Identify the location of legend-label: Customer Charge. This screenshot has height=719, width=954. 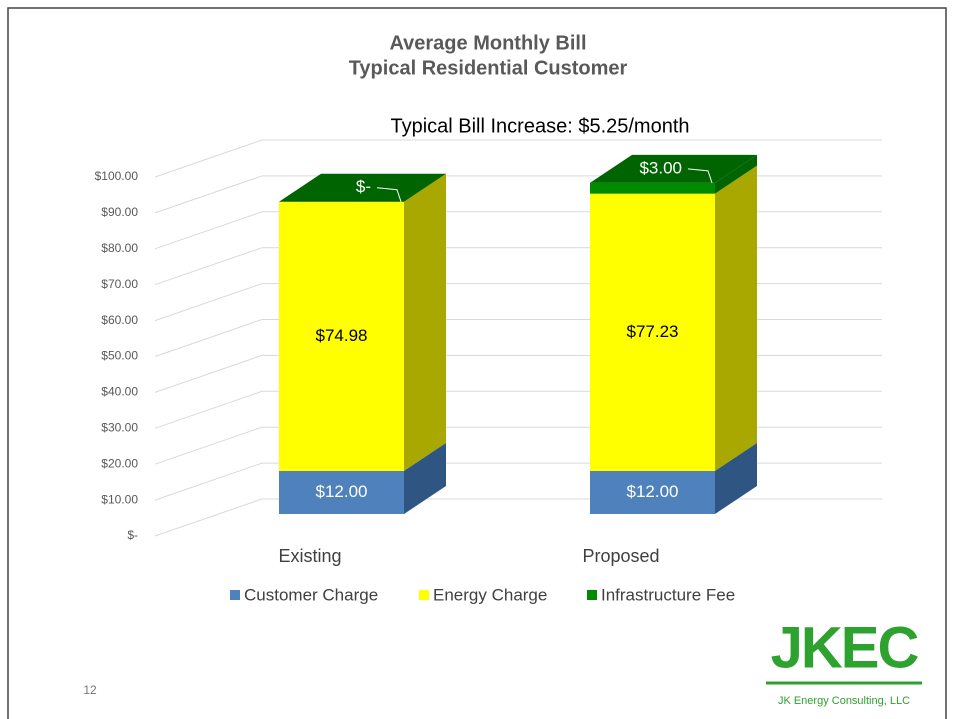
(311, 594).